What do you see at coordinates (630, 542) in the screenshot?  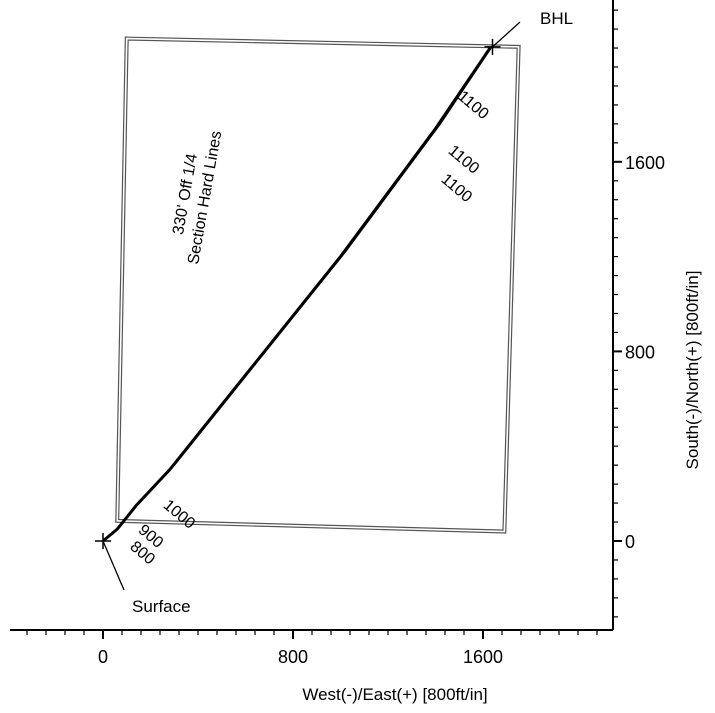 I see `y-tick-label: 0` at bounding box center [630, 542].